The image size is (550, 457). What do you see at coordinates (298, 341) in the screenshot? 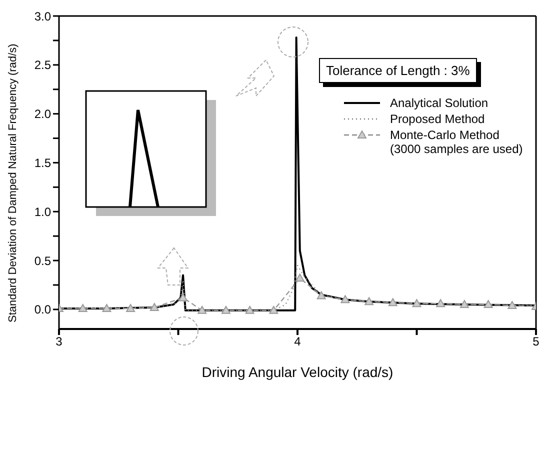
I see `x-tick-label: 4` at bounding box center [298, 341].